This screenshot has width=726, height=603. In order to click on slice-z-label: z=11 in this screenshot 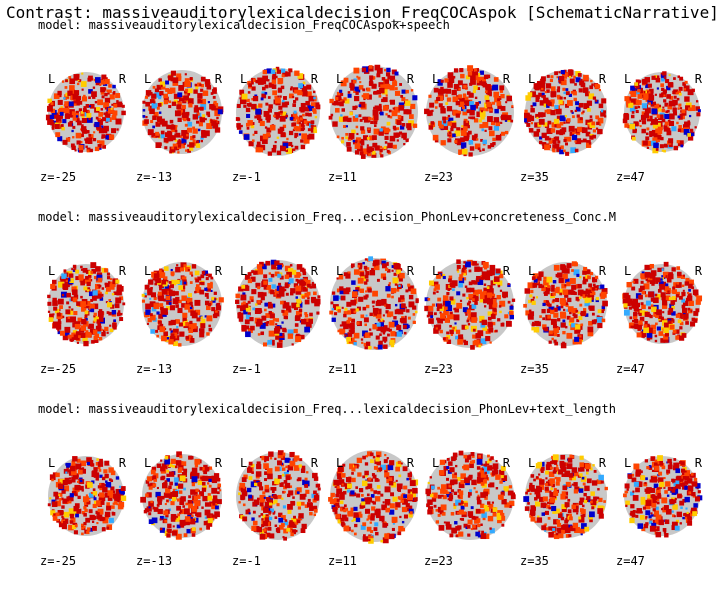, I will do `click(342, 369)`.